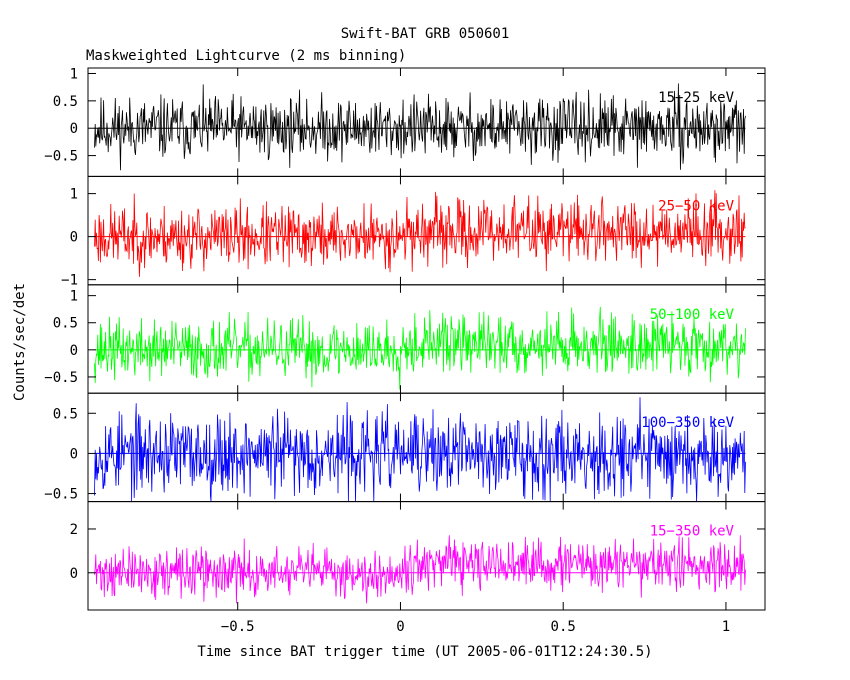 The height and width of the screenshot is (680, 850). What do you see at coordinates (692, 315) in the screenshot?
I see `series-label-2: 50−100 keV` at bounding box center [692, 315].